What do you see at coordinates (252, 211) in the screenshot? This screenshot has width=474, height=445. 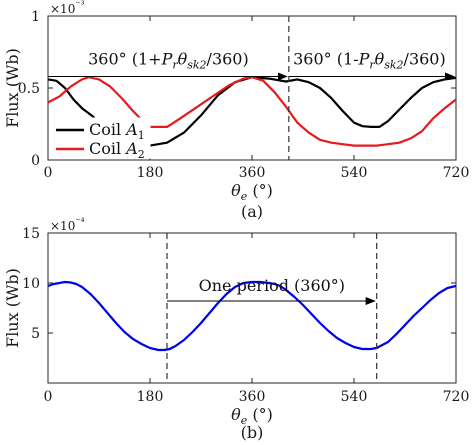 I see `panel-caption: (a)` at bounding box center [252, 211].